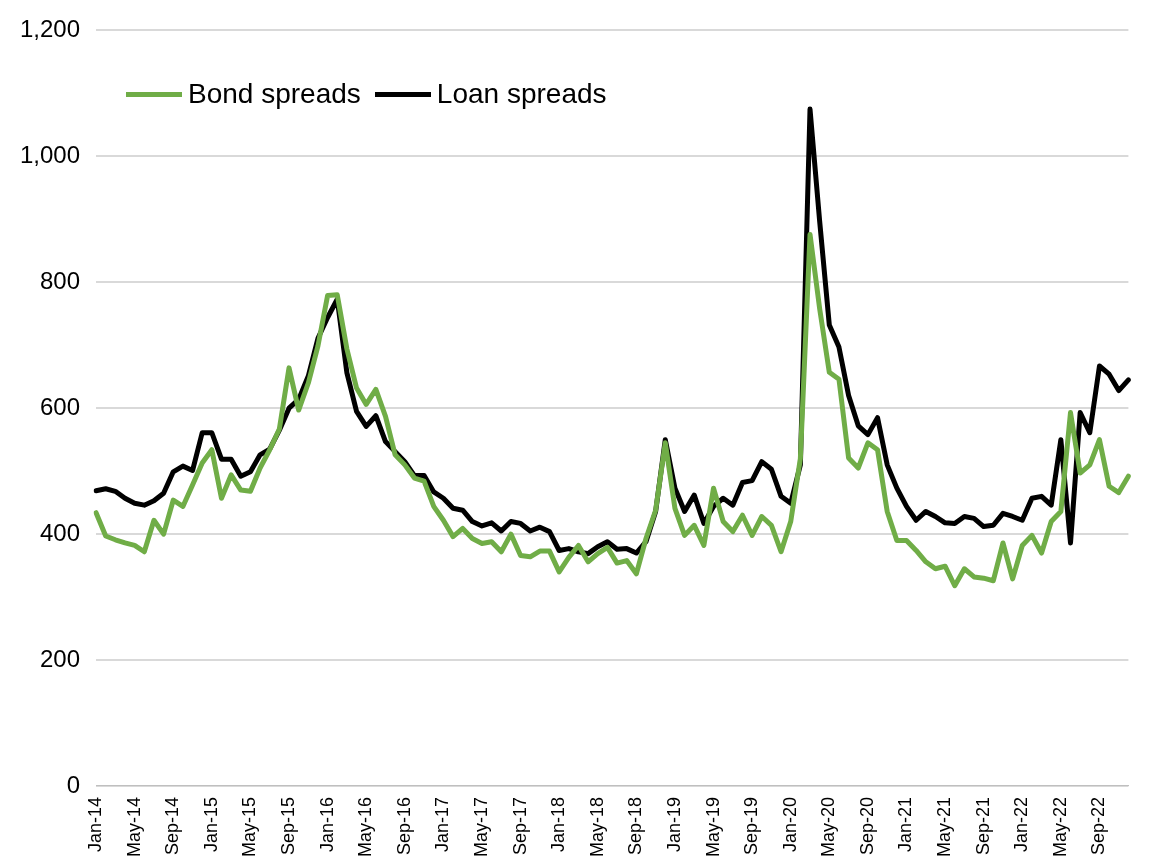 This screenshot has width=1153, height=864. Describe the element at coordinates (596, 827) in the screenshot. I see `x-tick-label: May-18` at that location.